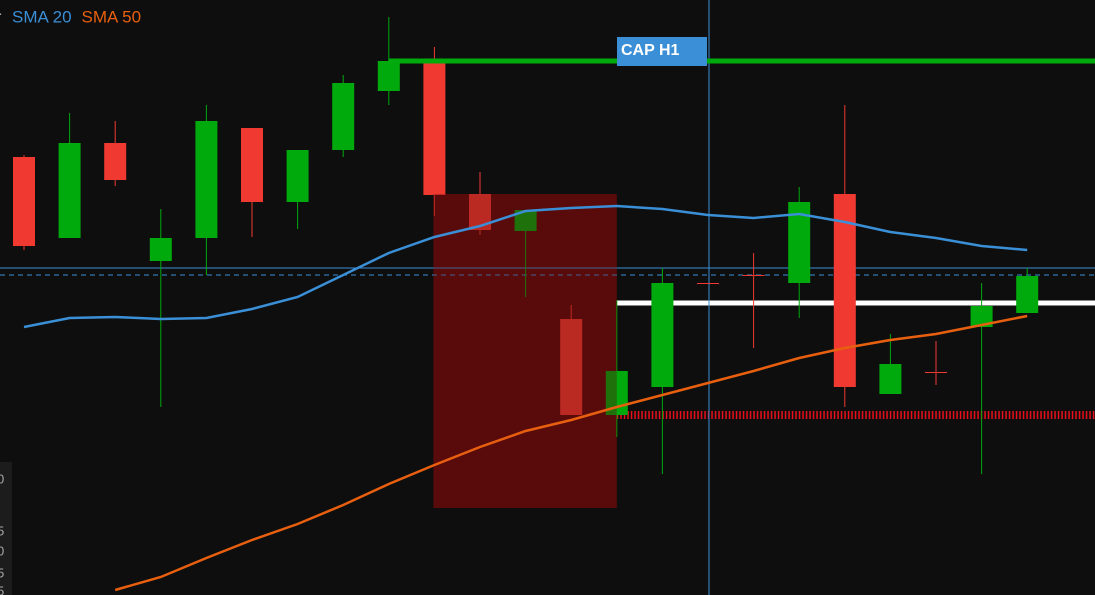  What do you see at coordinates (112, 16) in the screenshot?
I see `legend-entry: SMA 50` at bounding box center [112, 16].